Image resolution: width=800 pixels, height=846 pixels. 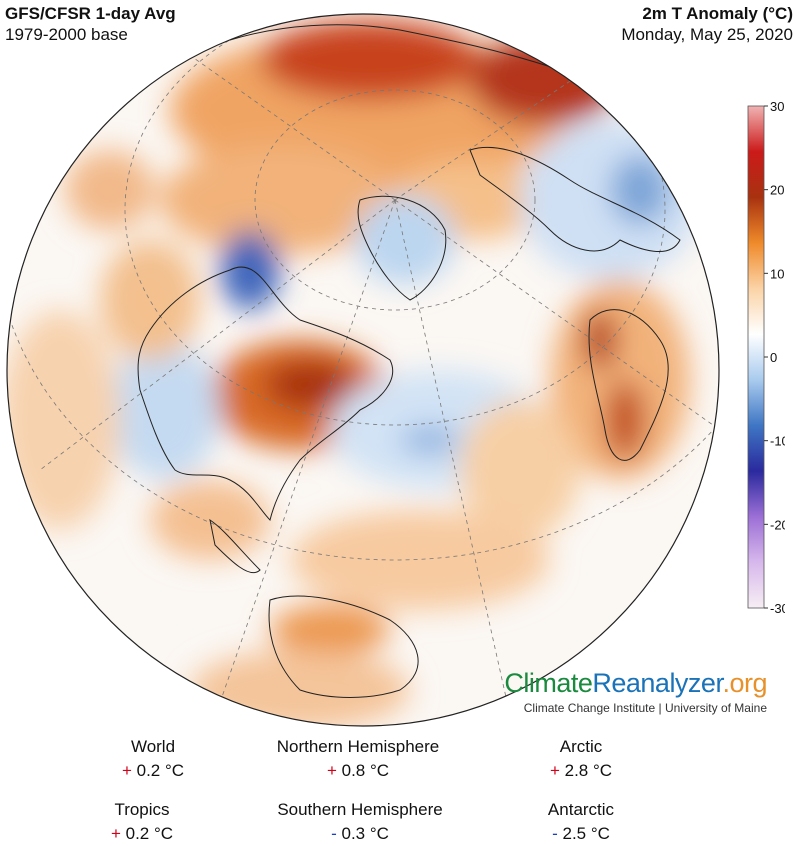 What do you see at coordinates (777, 107) in the screenshot?
I see `colorbar-tick-label: 30` at bounding box center [777, 107].